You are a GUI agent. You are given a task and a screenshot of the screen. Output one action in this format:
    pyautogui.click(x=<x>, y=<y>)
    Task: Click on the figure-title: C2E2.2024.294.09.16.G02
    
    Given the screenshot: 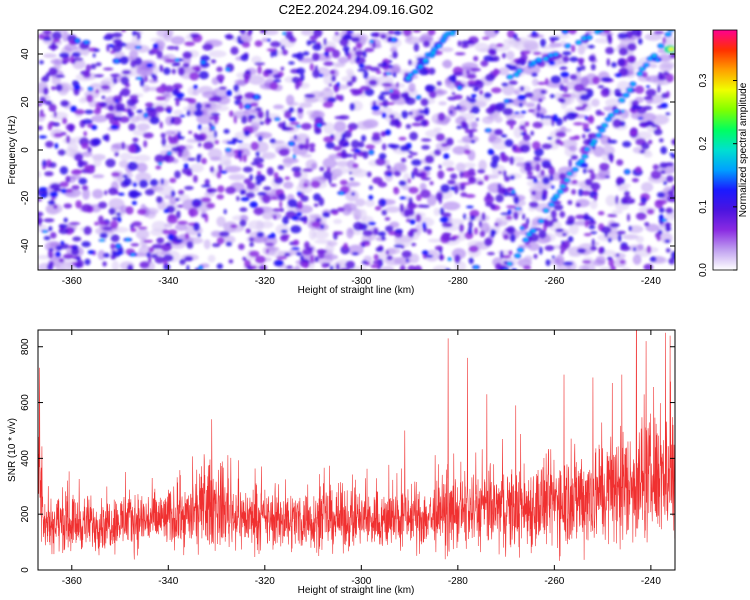 What is the action you would take?
    pyautogui.click(x=356, y=9)
    